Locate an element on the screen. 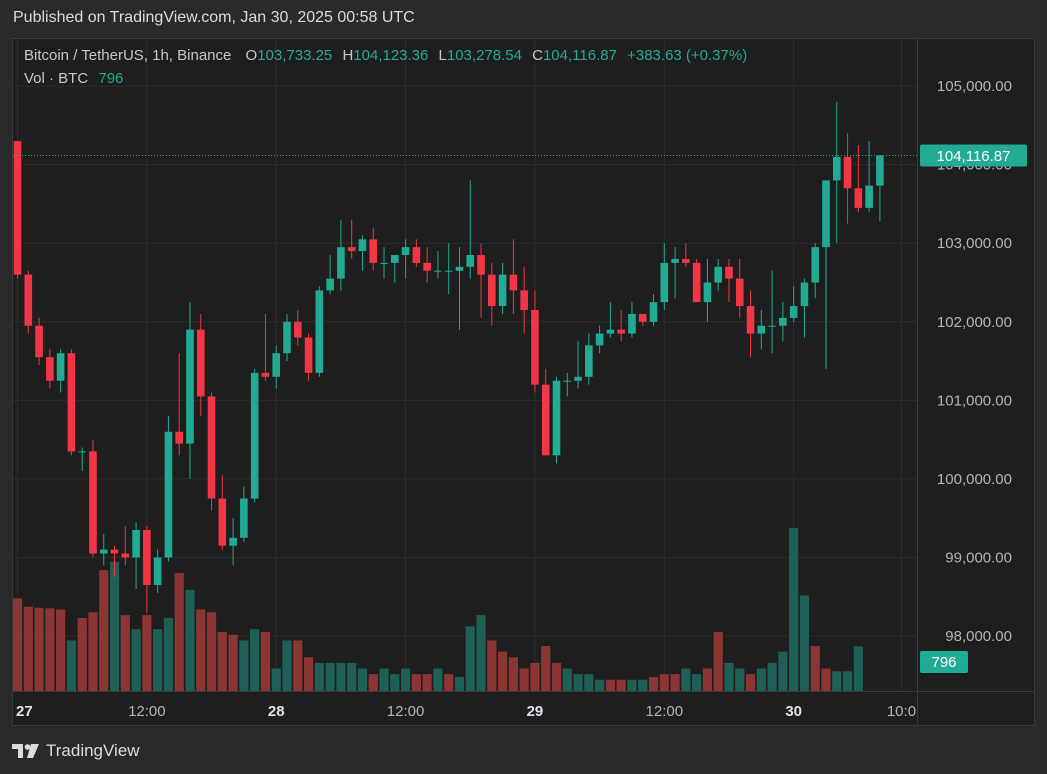  high-value: 104,123.36 is located at coordinates (391, 55).